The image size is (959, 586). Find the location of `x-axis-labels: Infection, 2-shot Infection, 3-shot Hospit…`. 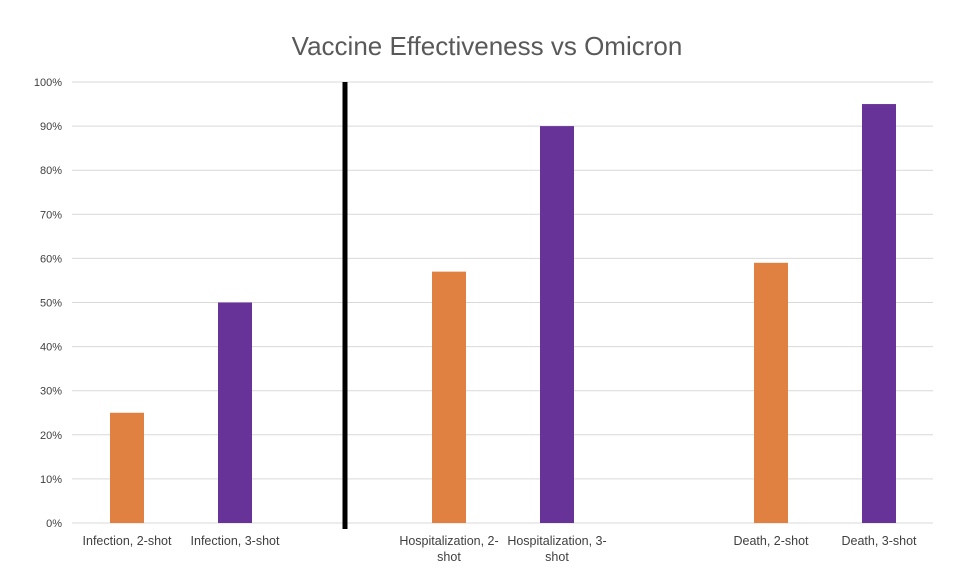

x-axis-labels: Infection, 2-shot Infection, 3-shot Hospit… is located at coordinates (500, 549).